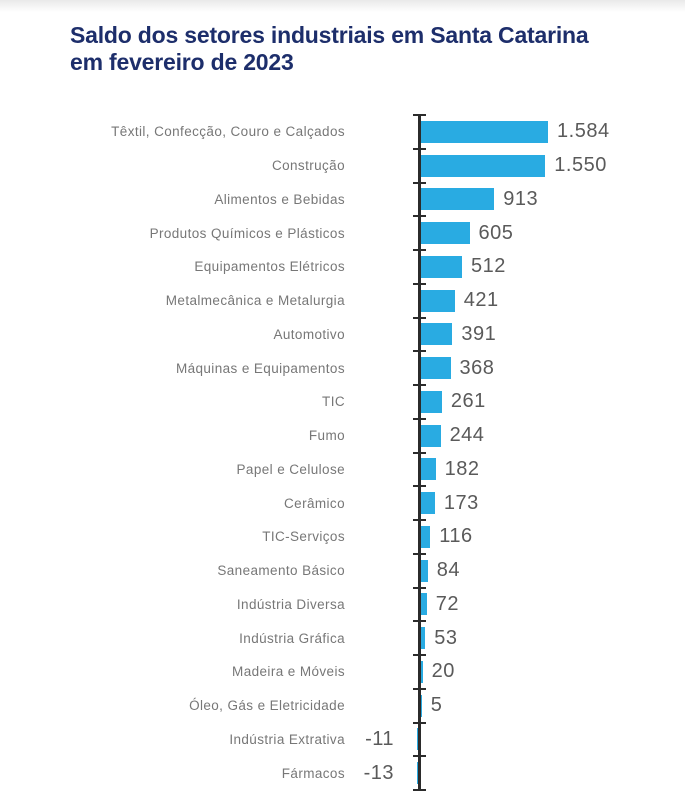 Image resolution: width=685 pixels, height=793 pixels. What do you see at coordinates (309, 334) in the screenshot?
I see `category-label: Automotivo` at bounding box center [309, 334].